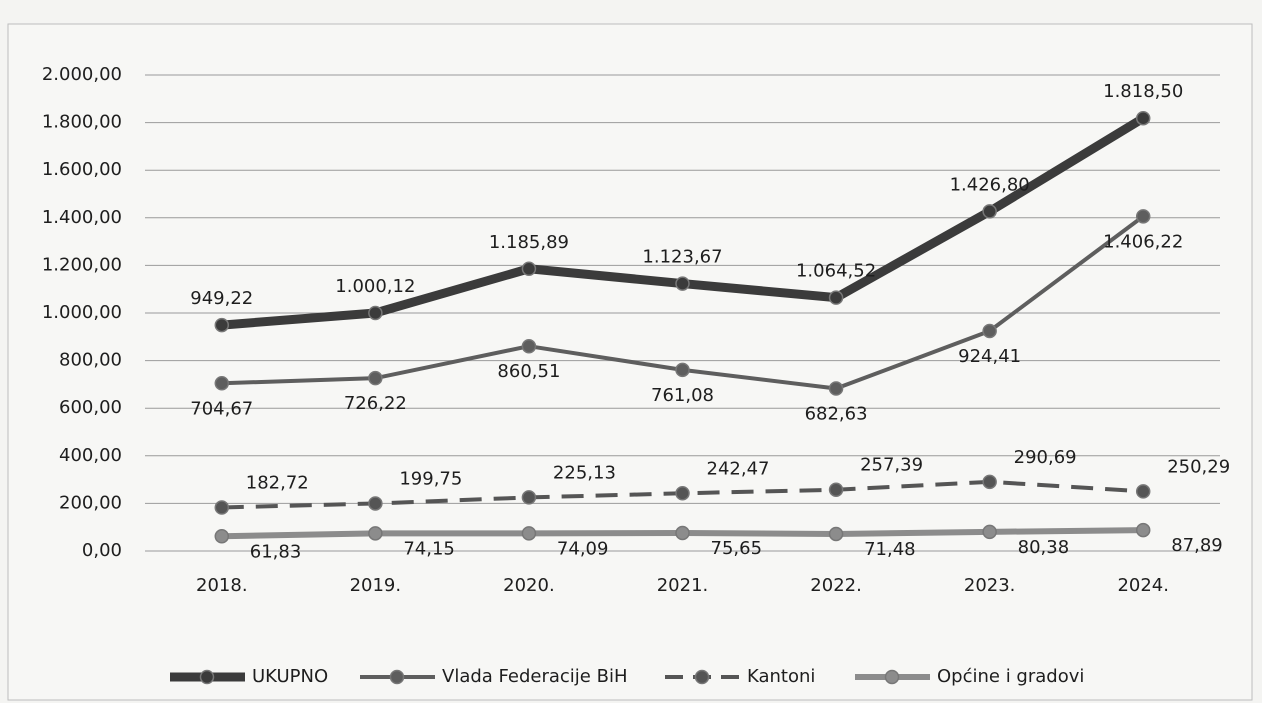 This screenshot has height=703, width=1262. Describe the element at coordinates (82, 312) in the screenshot. I see `y-tick-label: 1.000,00` at that location.